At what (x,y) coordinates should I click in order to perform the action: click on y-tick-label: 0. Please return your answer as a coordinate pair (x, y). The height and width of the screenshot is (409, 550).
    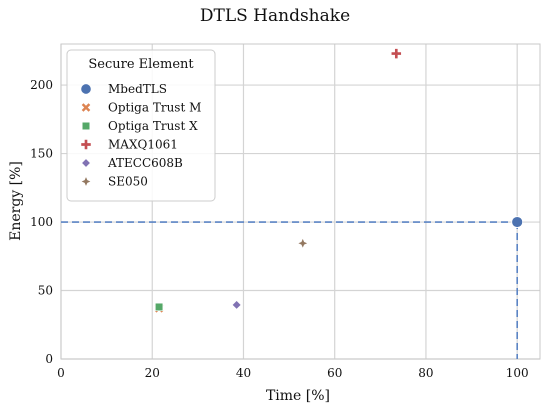
    Looking at the image, I should click on (49, 359).